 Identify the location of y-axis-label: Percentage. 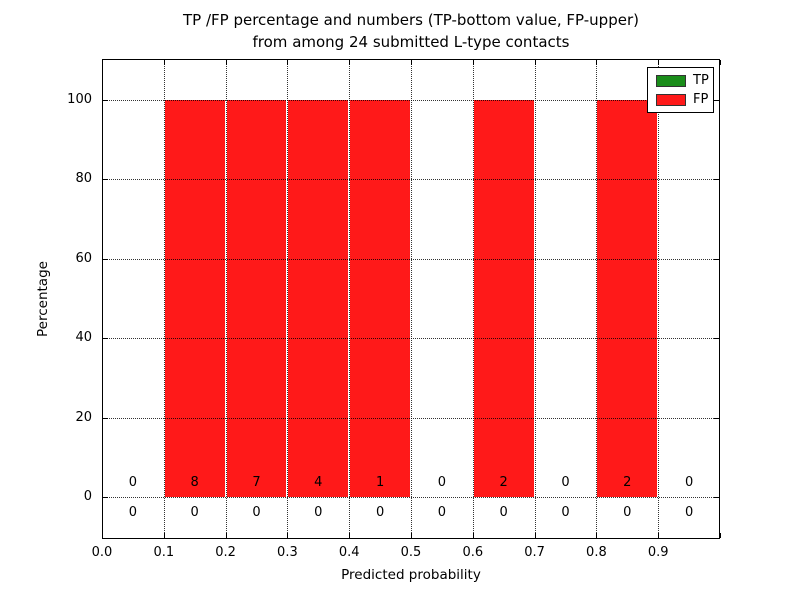
(43, 299).